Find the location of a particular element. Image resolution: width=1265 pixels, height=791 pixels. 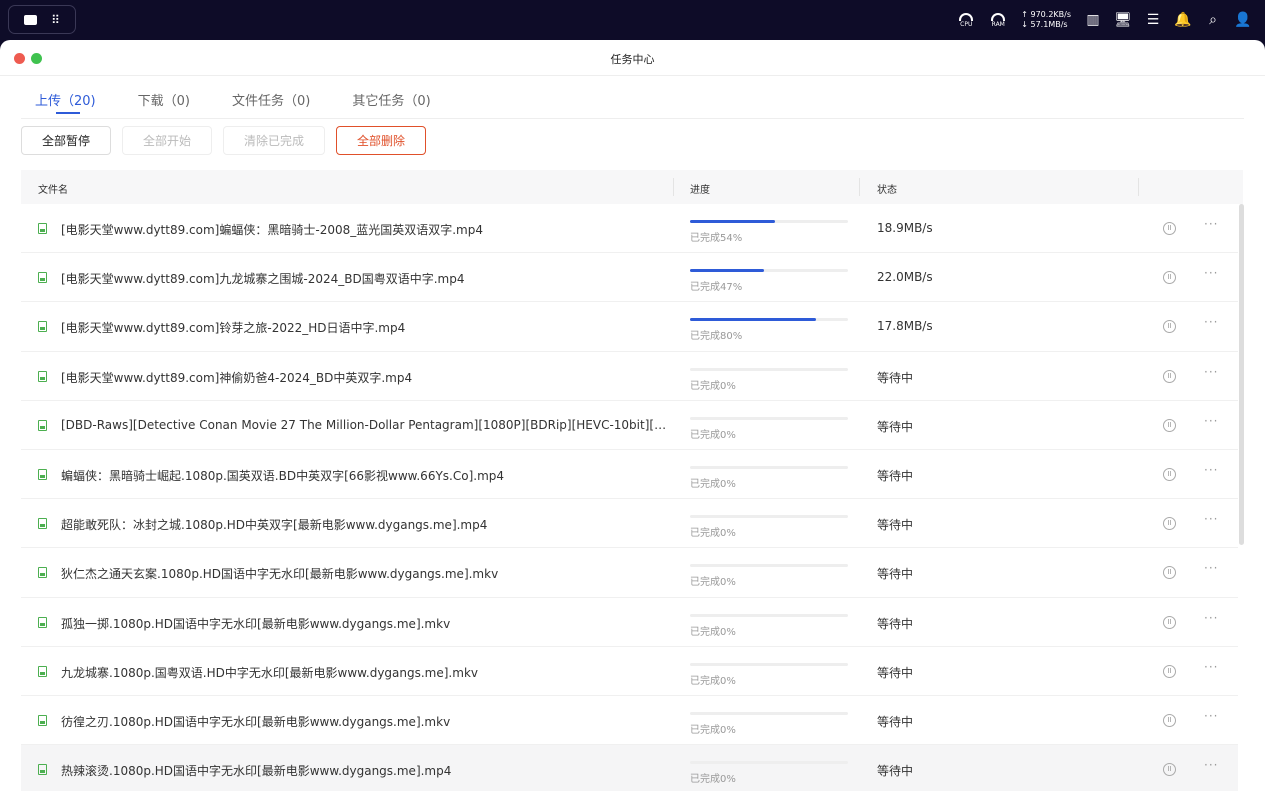

table-header: 文件名 进度 状态 is located at coordinates (632, 187).